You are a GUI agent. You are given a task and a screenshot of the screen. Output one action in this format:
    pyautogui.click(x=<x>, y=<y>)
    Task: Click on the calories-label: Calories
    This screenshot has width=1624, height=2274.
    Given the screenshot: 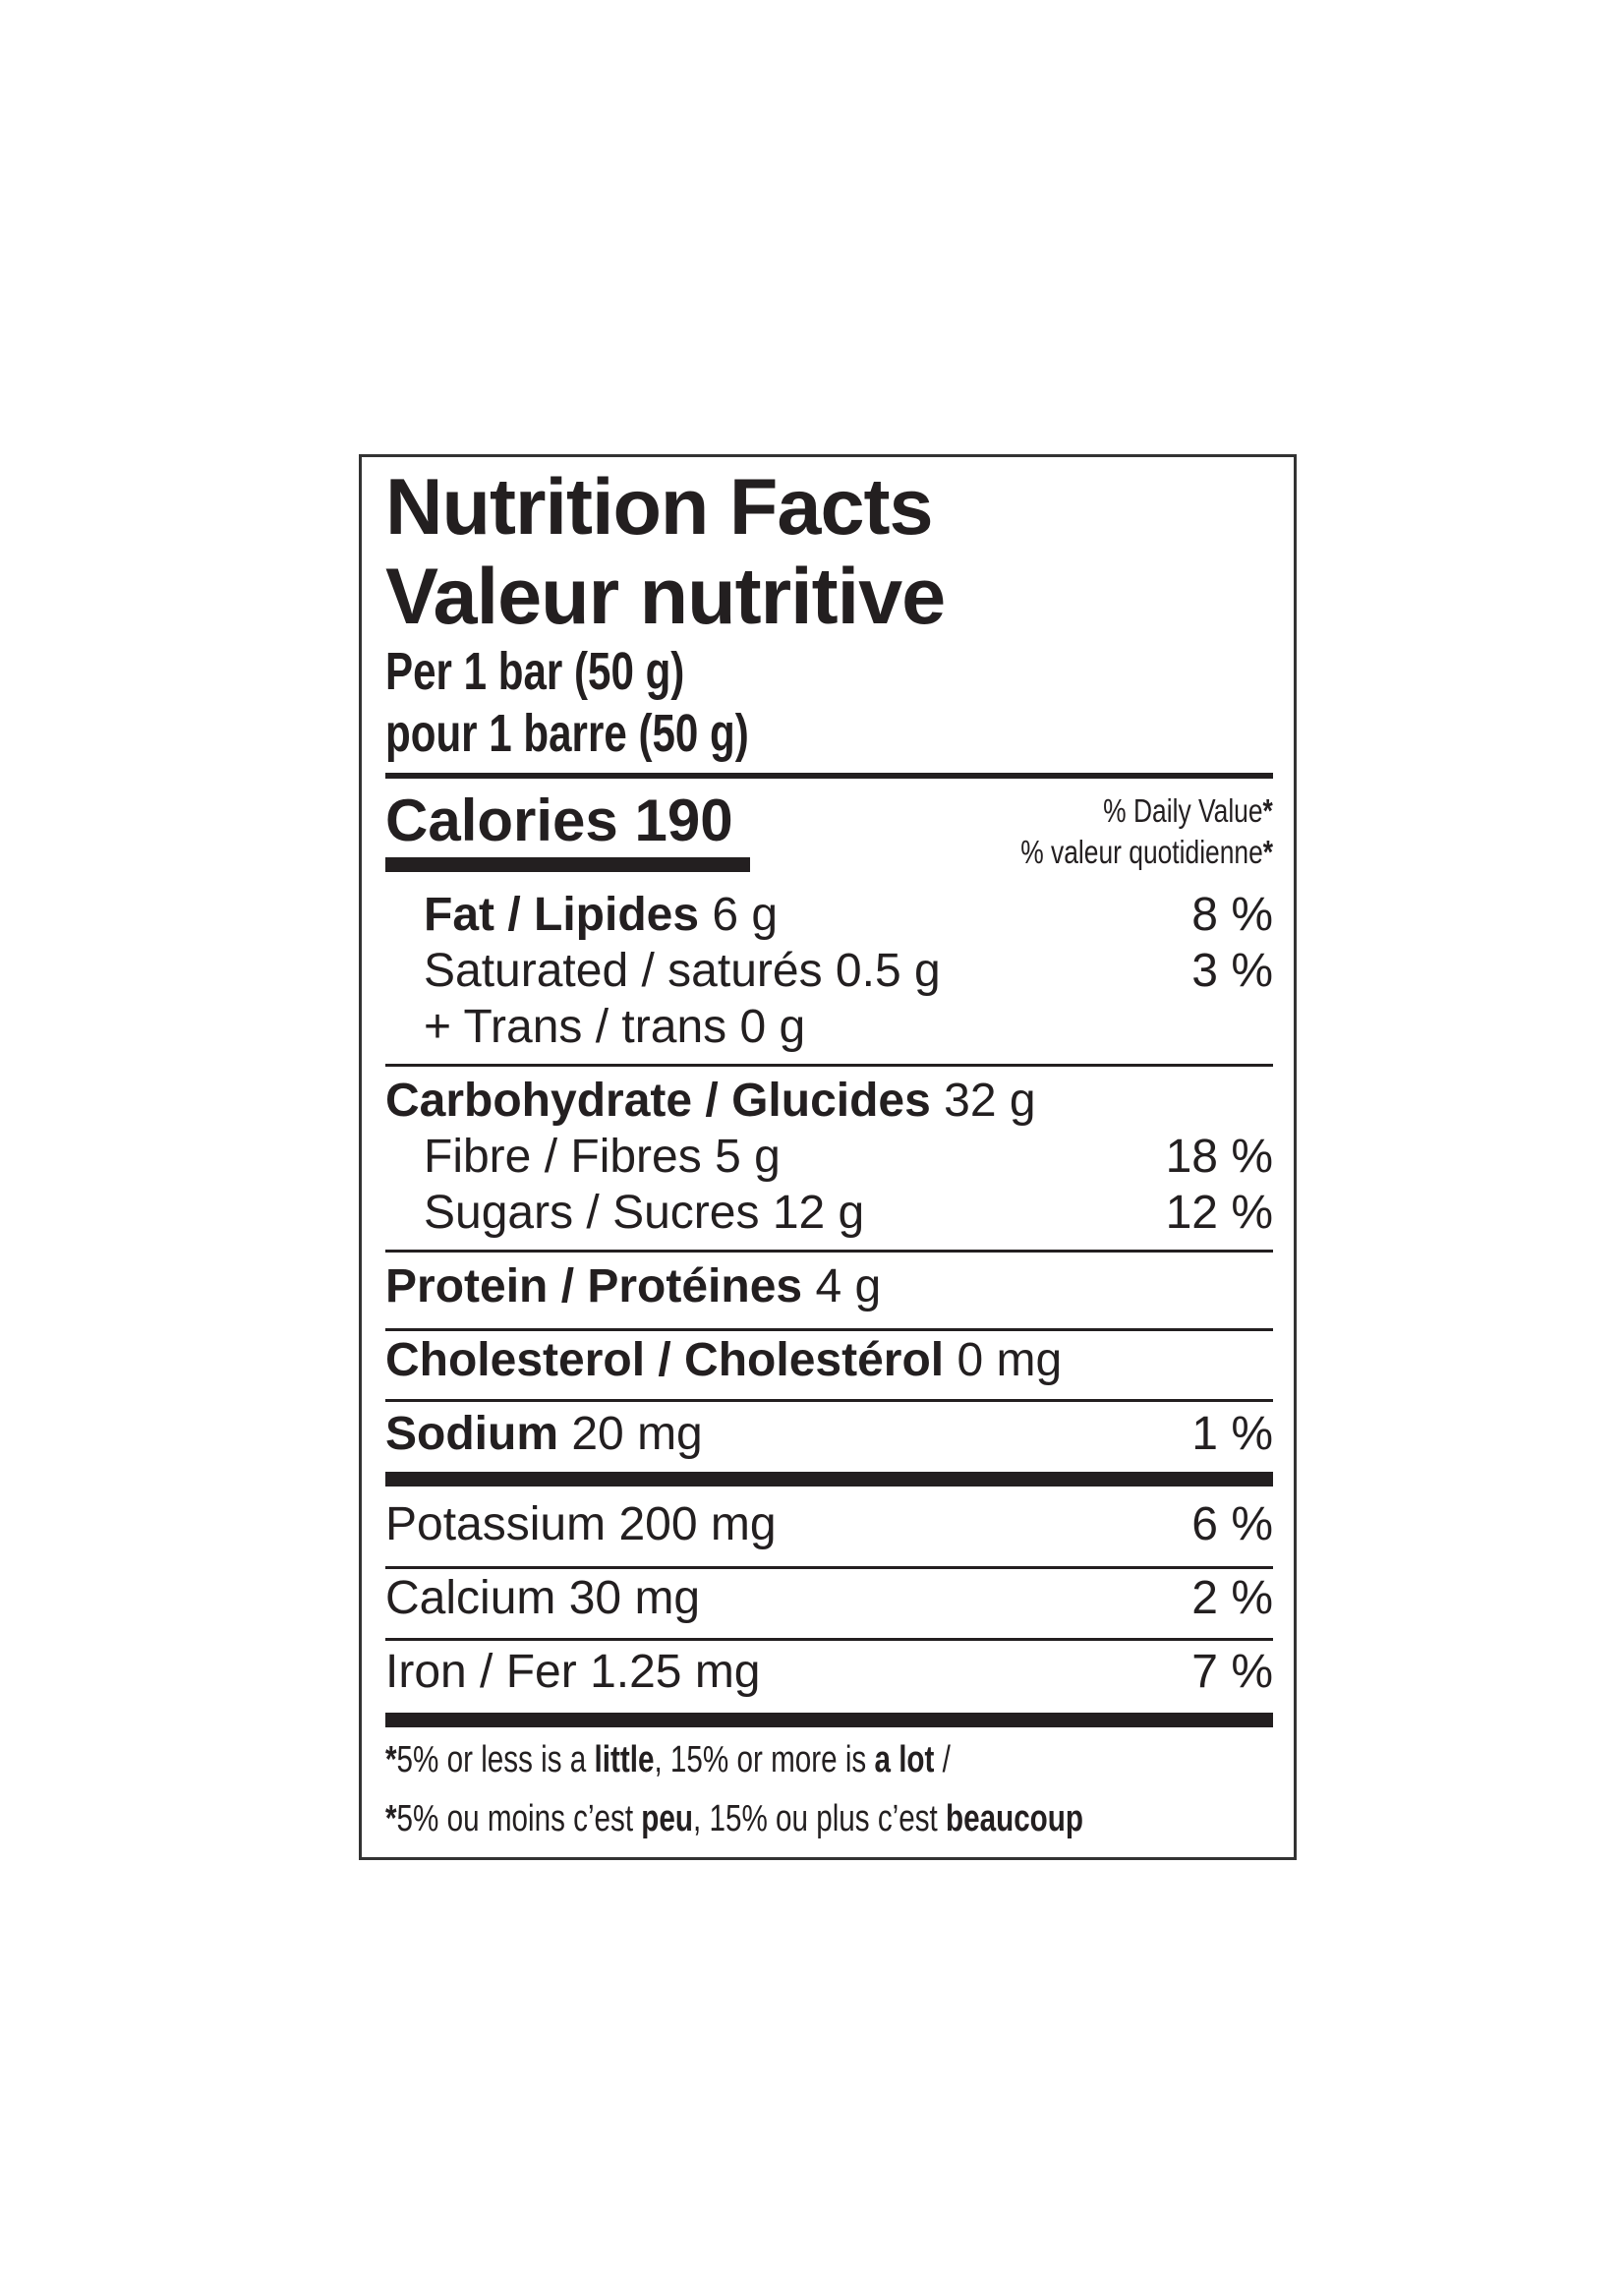 What is the action you would take?
    pyautogui.click(x=501, y=820)
    